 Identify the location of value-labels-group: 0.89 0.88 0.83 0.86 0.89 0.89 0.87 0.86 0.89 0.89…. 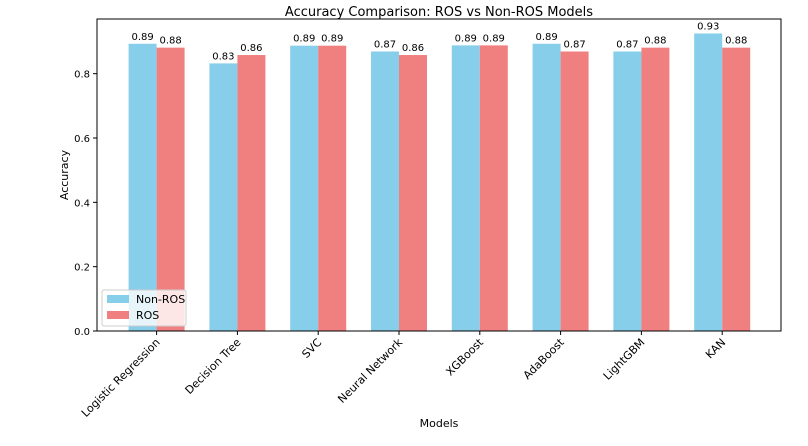
(439, 41).